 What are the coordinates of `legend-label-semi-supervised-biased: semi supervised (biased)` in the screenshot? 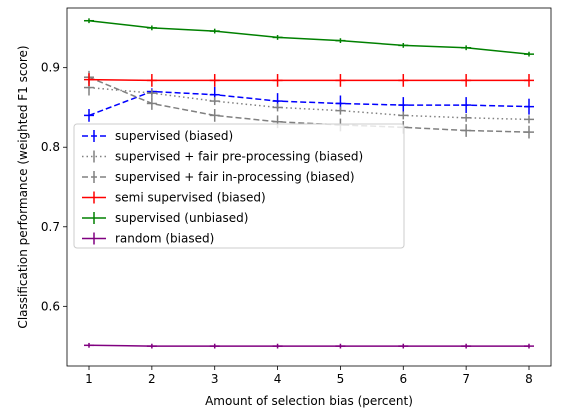 It's located at (190, 198).